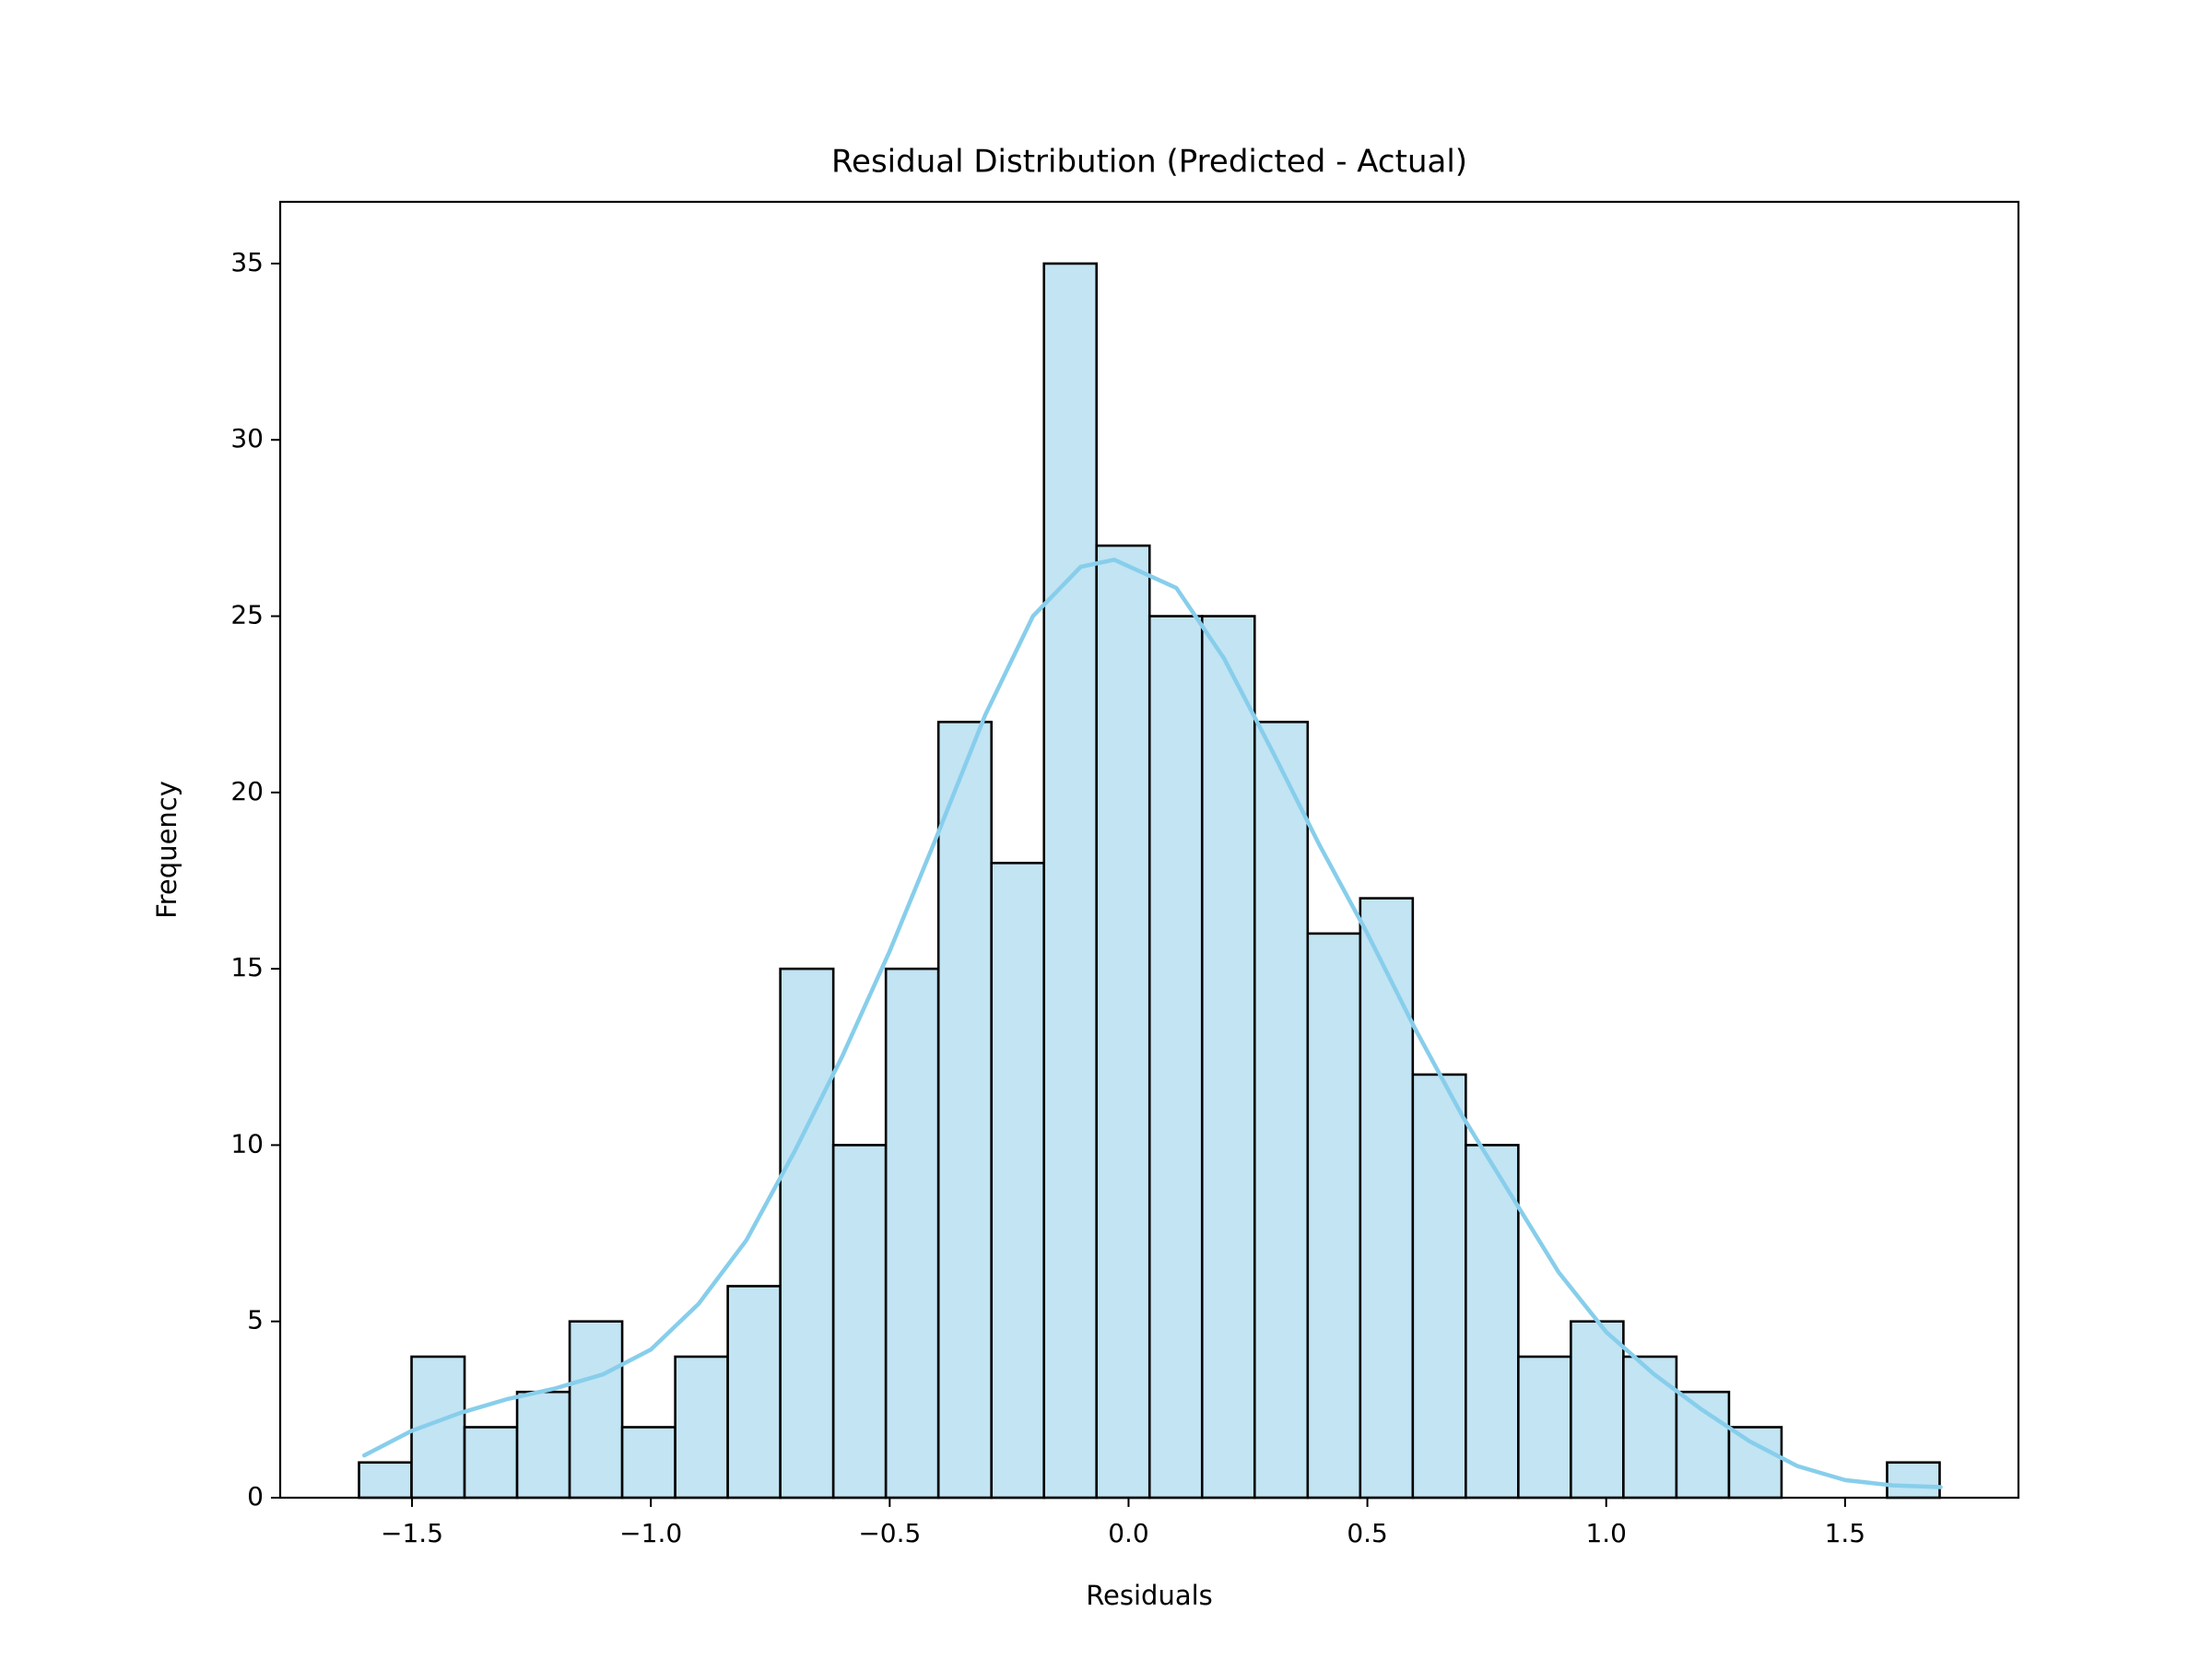 This screenshot has width=2212, height=1659. I want to click on y-axis-label: Frequency, so click(166, 850).